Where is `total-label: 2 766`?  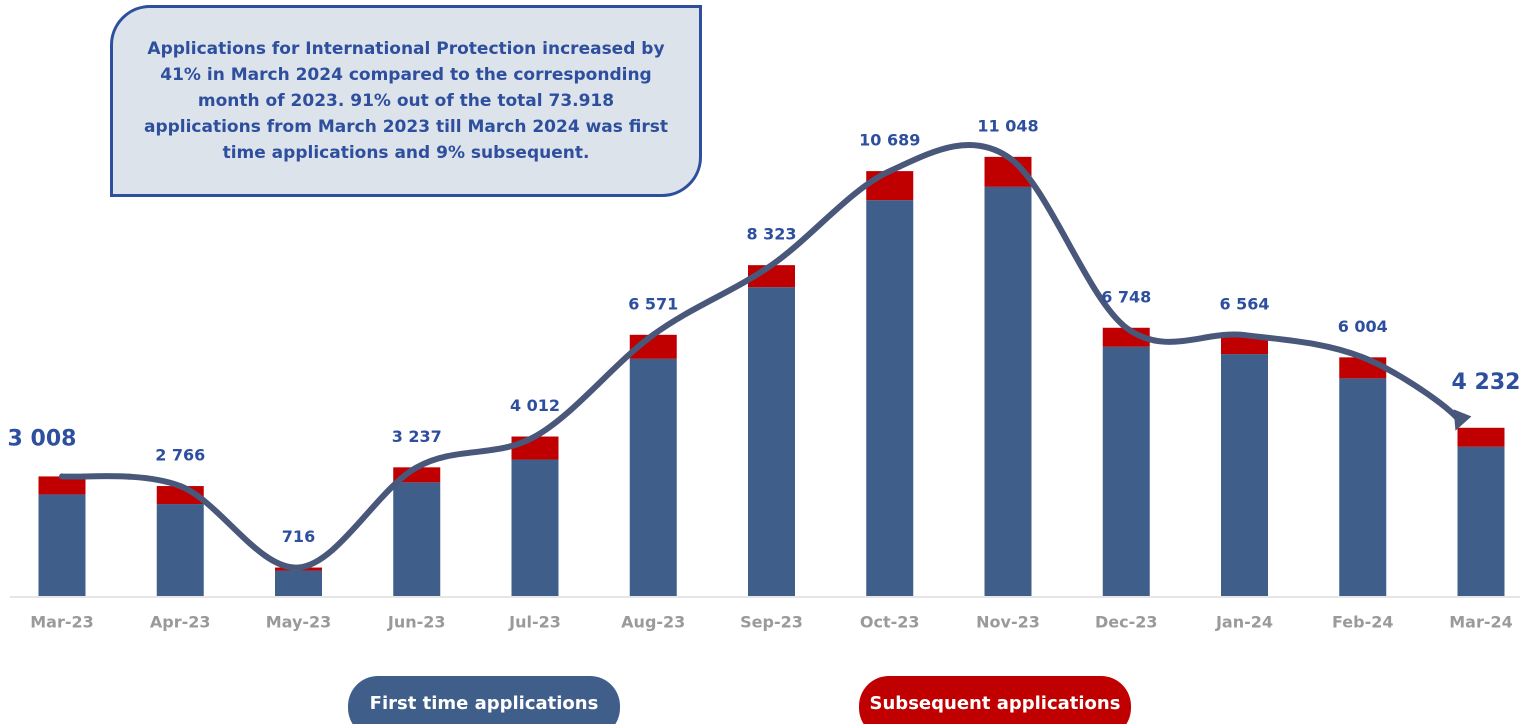 total-label: 2 766 is located at coordinates (180, 455).